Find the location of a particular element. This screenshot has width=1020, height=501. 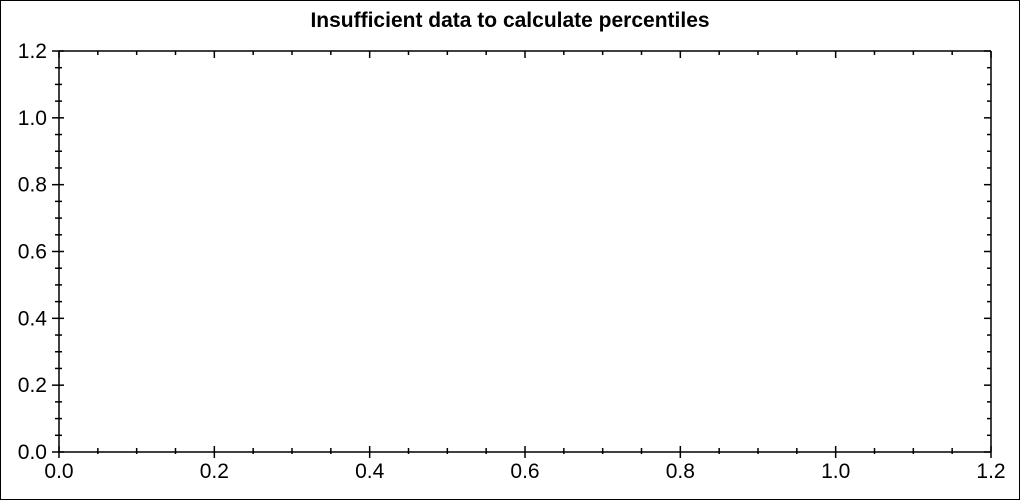

y-tick-label: 1.0 is located at coordinates (32, 118).